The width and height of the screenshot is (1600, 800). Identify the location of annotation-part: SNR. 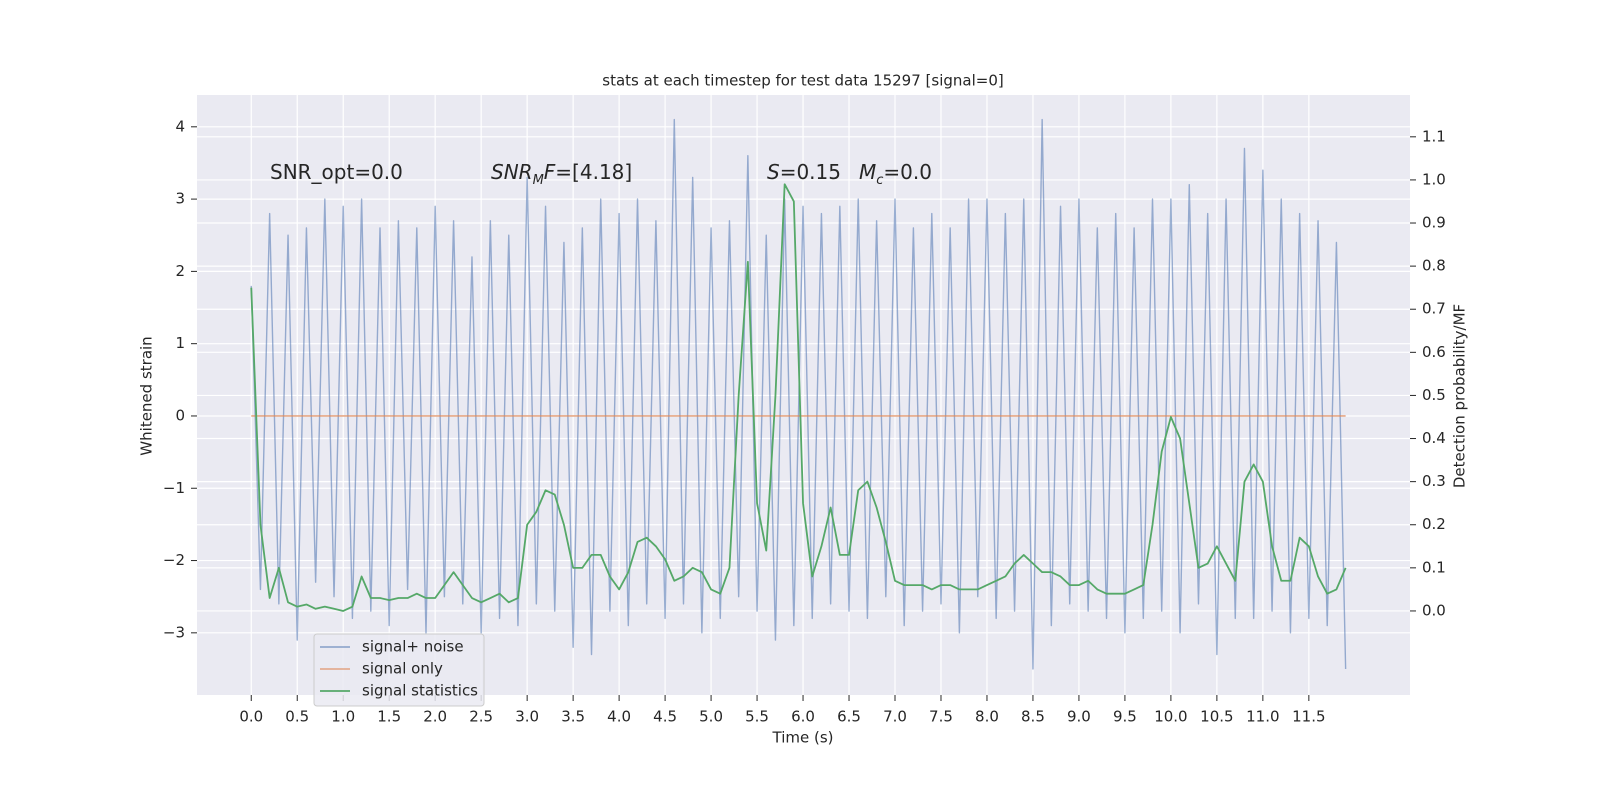
(512, 172).